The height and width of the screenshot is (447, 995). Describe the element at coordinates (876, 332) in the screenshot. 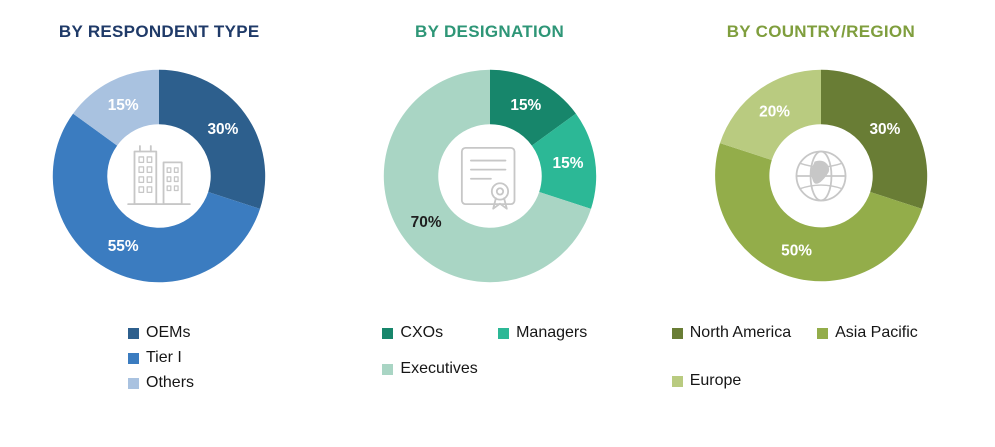

I see `legend-label: Asia Pacific` at that location.